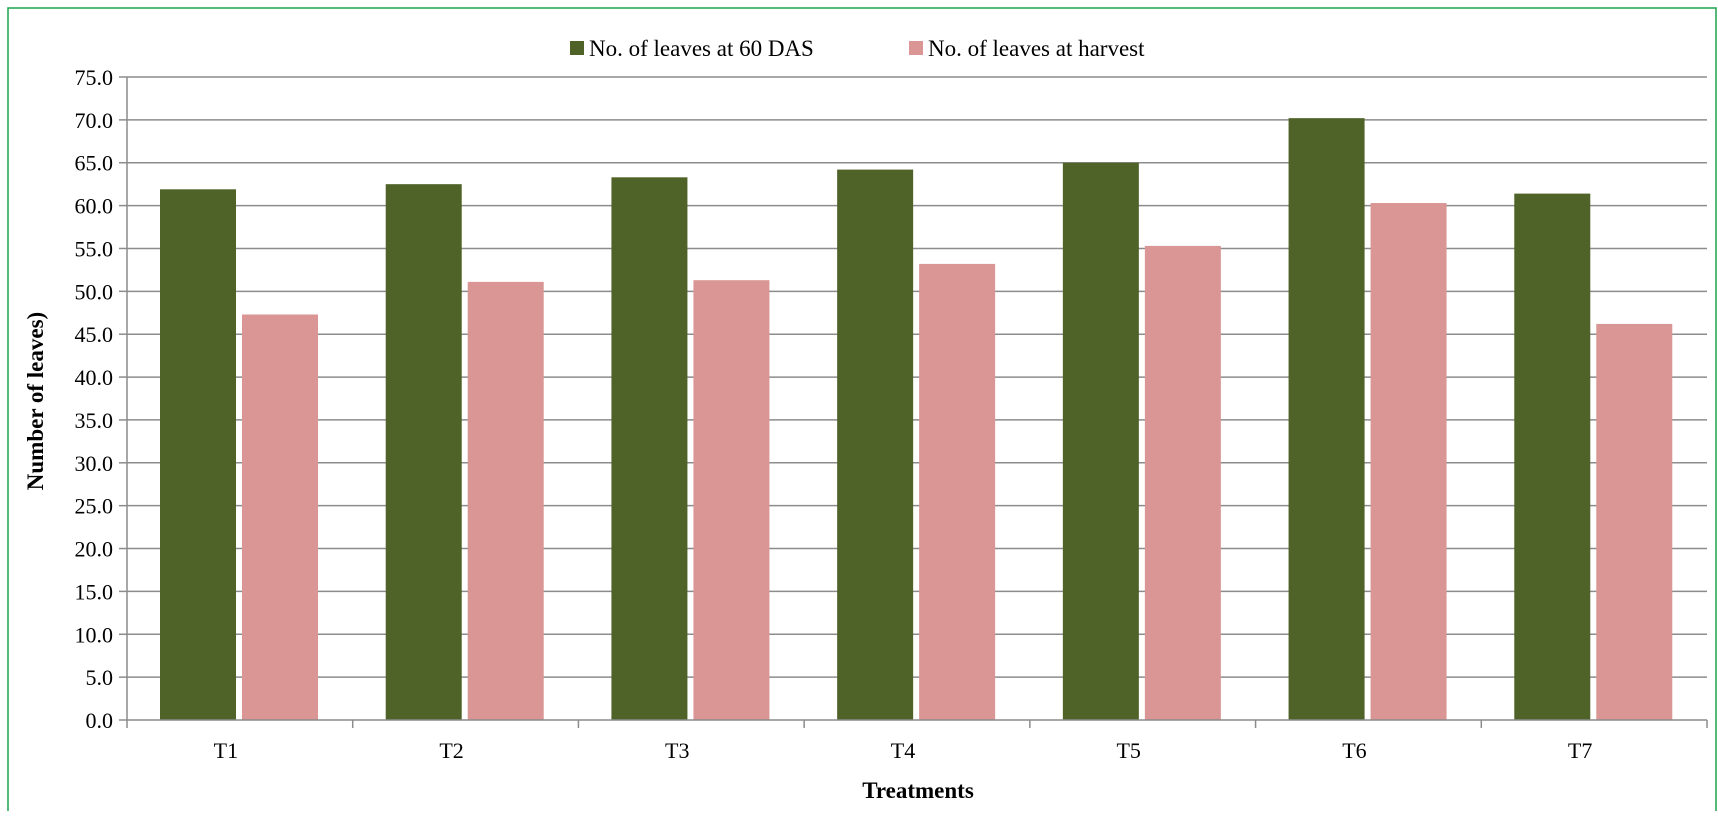 This screenshot has width=1718, height=816. What do you see at coordinates (1182, 483) in the screenshot?
I see `bar-harvest-t5` at bounding box center [1182, 483].